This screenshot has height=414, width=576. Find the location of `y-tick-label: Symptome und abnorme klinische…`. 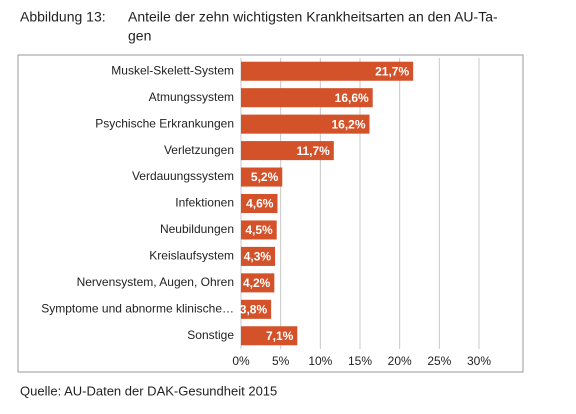

y-tick-label: Symptome und abnorme klinische… is located at coordinates (137, 308).